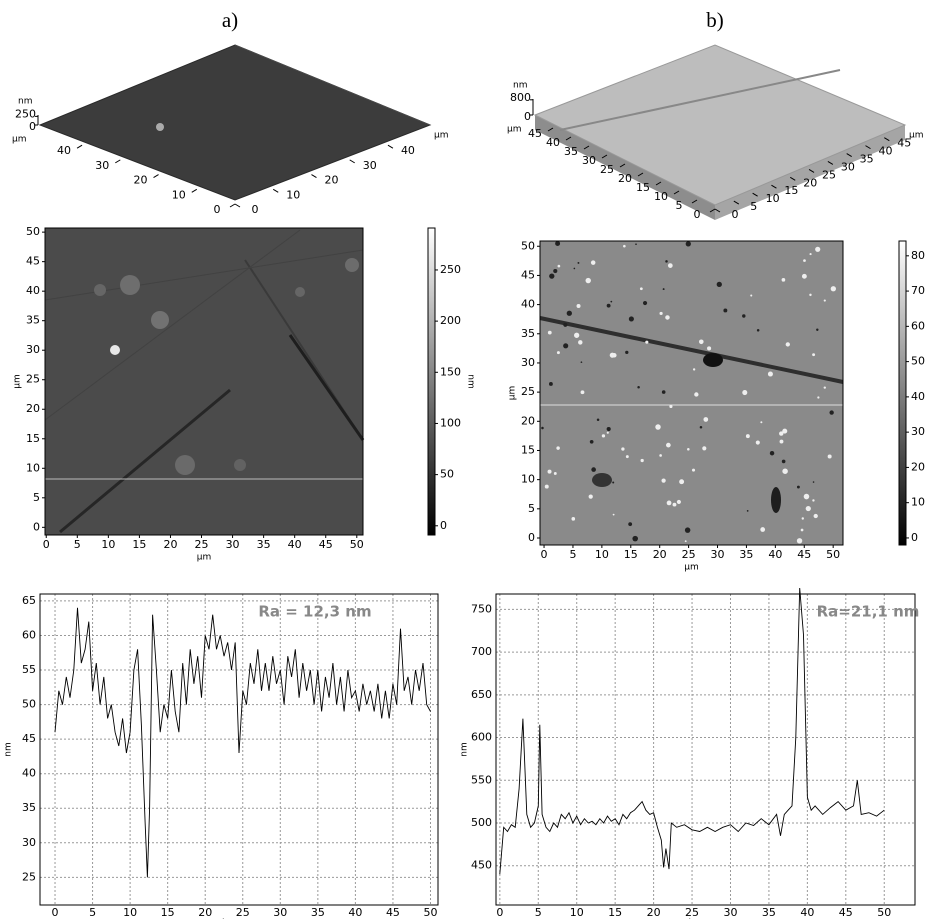 Image resolution: width=925 pixels, height=919 pixels. I want to click on y-tick-label: 450, so click(481, 865).